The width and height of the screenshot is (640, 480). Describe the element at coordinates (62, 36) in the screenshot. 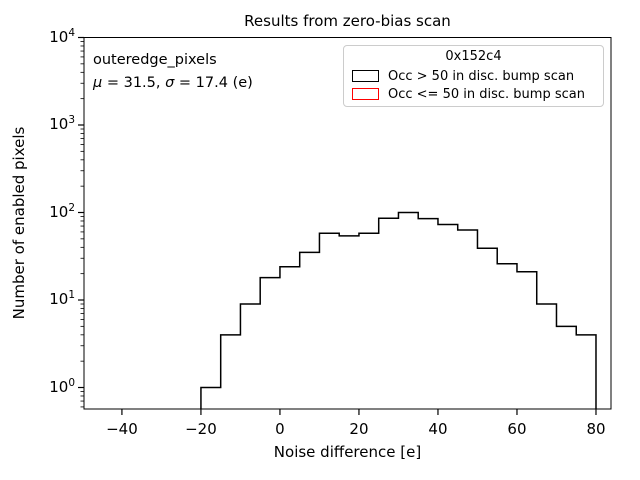

I see `y-tick-label: 10⁴` at that location.